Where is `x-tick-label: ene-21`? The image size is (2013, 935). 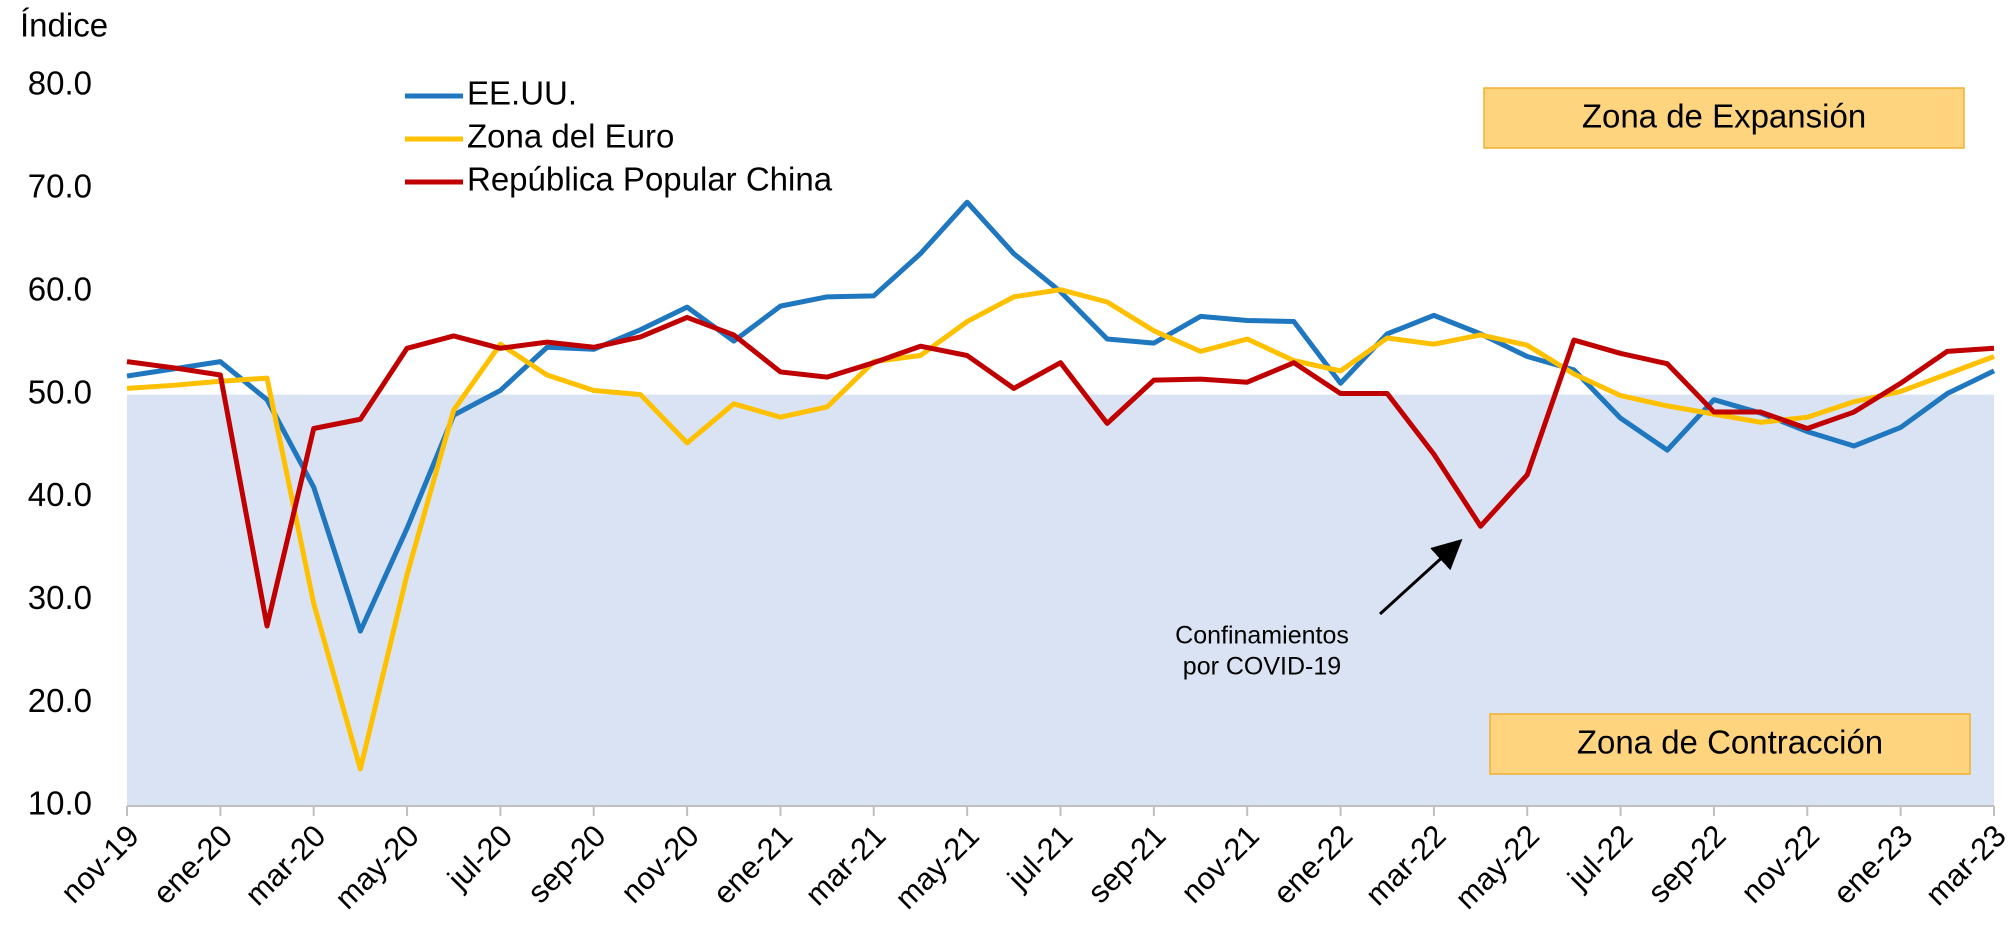
x-tick-label: ene-21 is located at coordinates (752, 864).